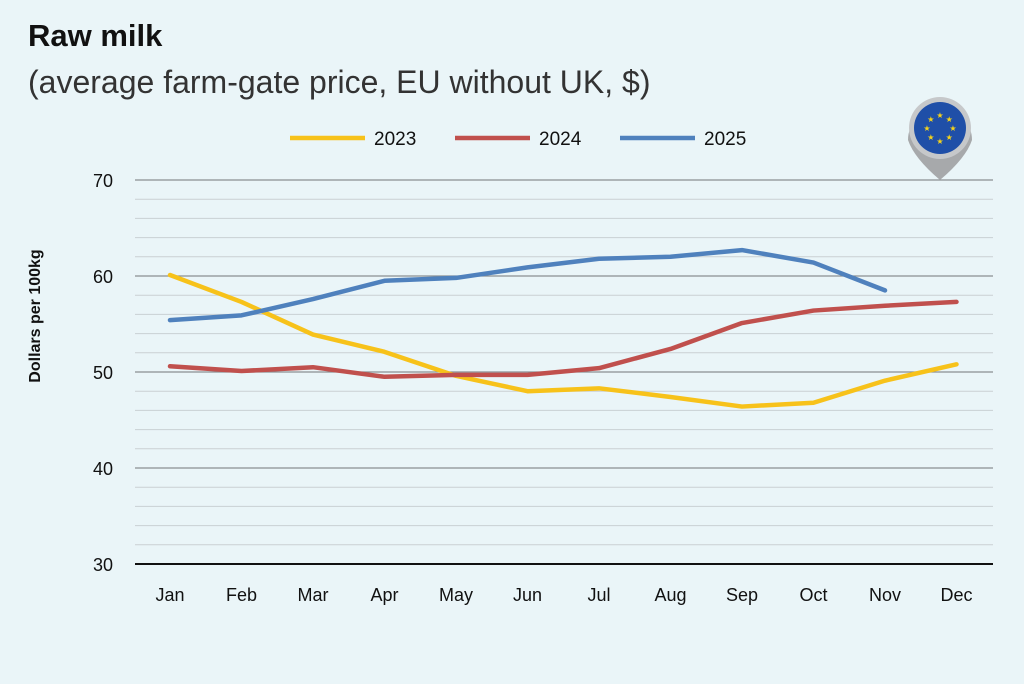 Image resolution: width=1024 pixels, height=684 pixels. I want to click on series-line-2024, so click(563, 339).